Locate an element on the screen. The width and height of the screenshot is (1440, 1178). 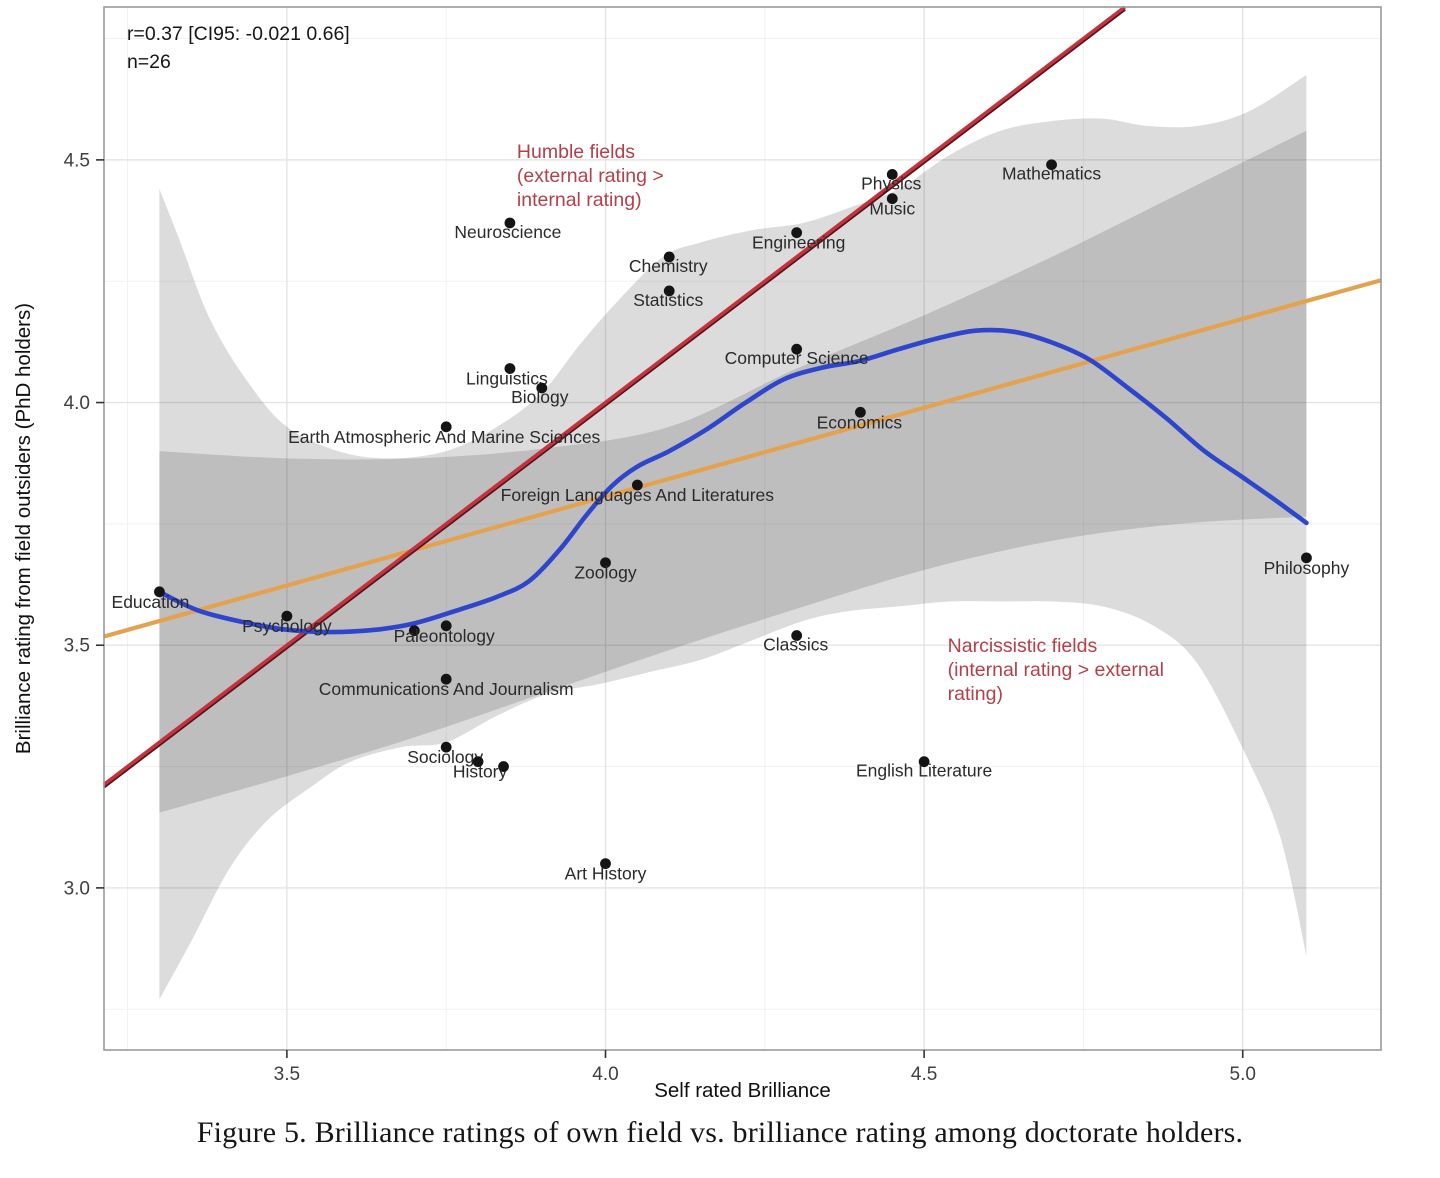
y-tick-label: 3.0 is located at coordinates (77, 888).